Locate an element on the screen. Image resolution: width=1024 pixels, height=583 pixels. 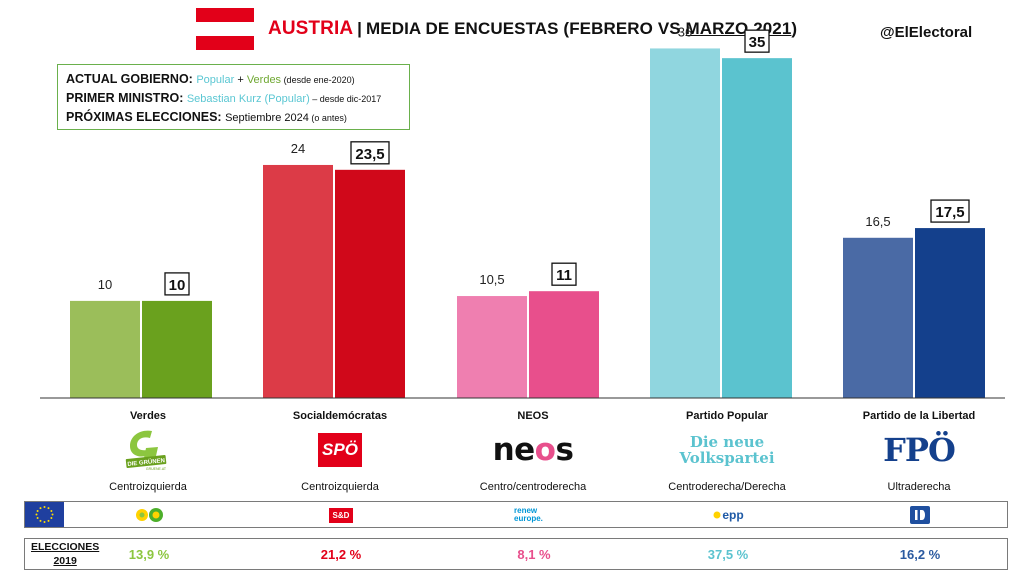
eu-group-sd: S&D is located at coordinates (341, 515).